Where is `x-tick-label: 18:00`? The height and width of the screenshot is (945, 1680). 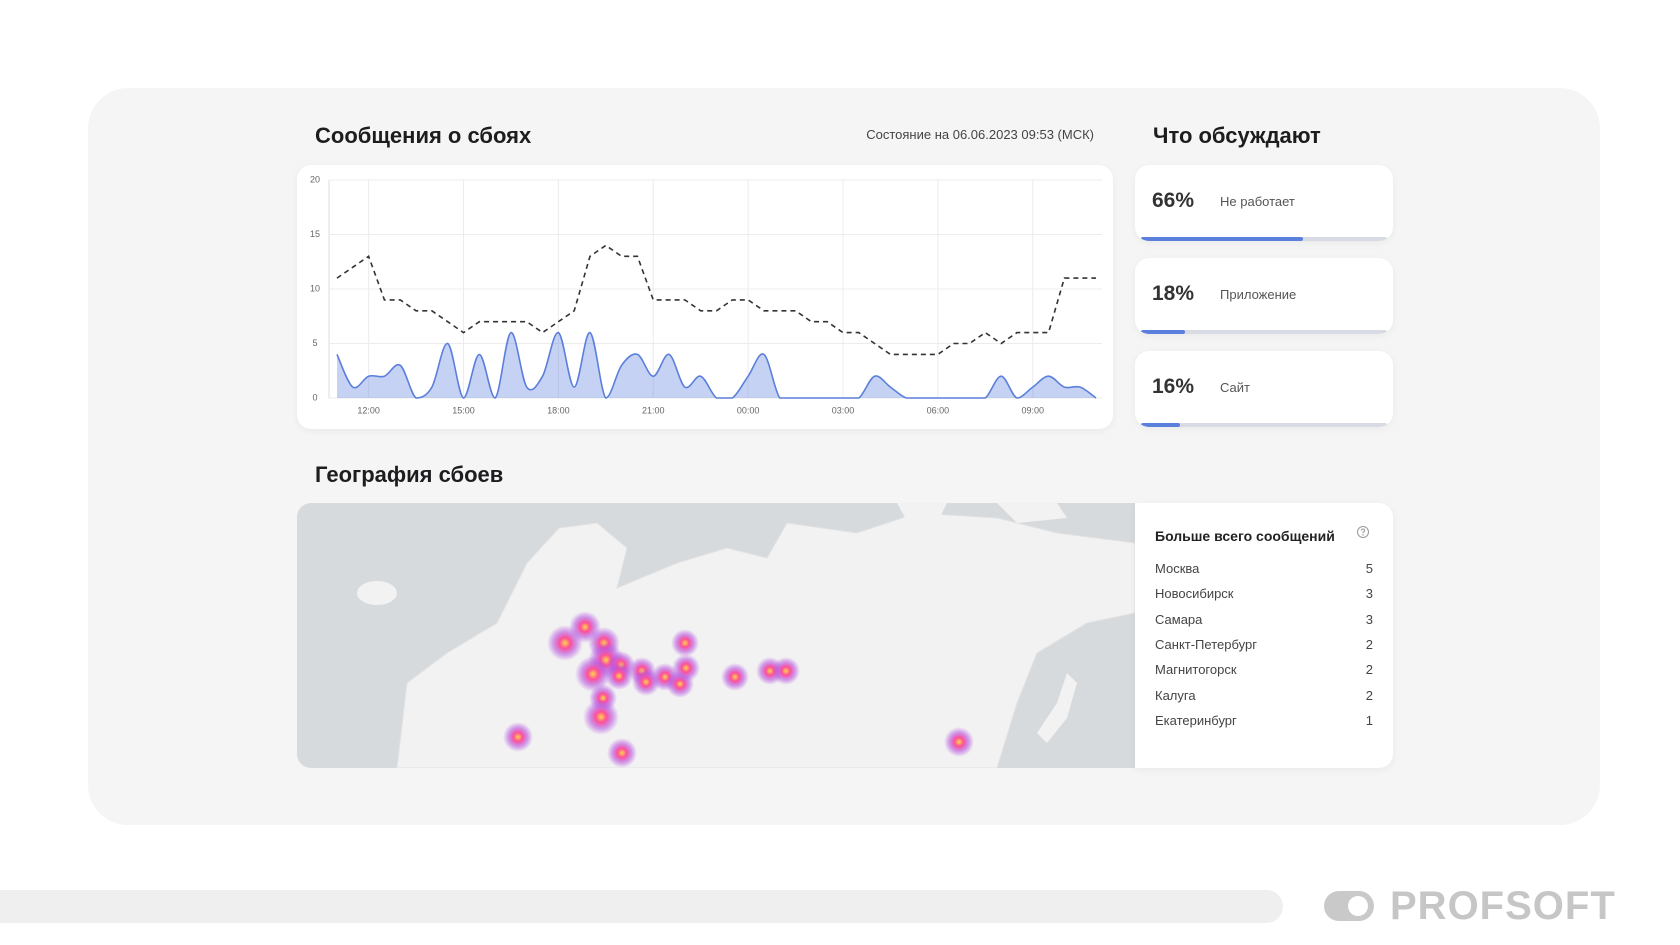 x-tick-label: 18:00 is located at coordinates (558, 410).